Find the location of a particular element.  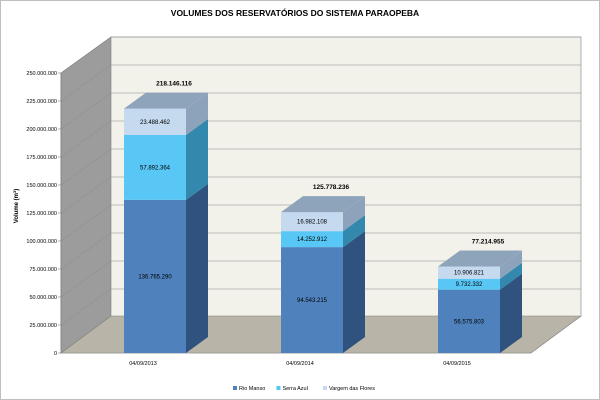

segment-value-label: 16.982.108 is located at coordinates (312, 223).